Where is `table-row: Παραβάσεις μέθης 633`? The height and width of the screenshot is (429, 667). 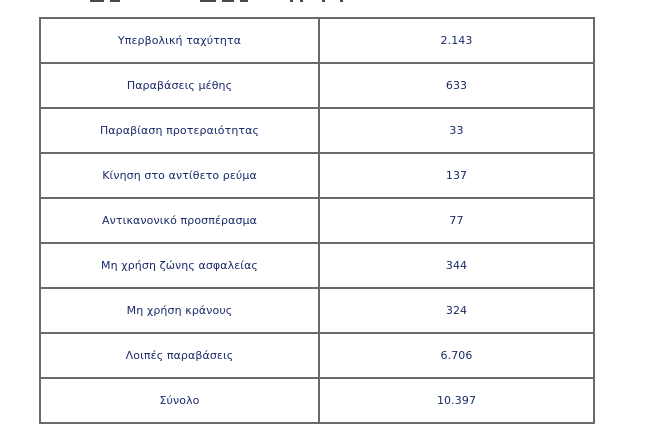
table-row: Παραβάσεις μέθης 633 is located at coordinates (317, 85).